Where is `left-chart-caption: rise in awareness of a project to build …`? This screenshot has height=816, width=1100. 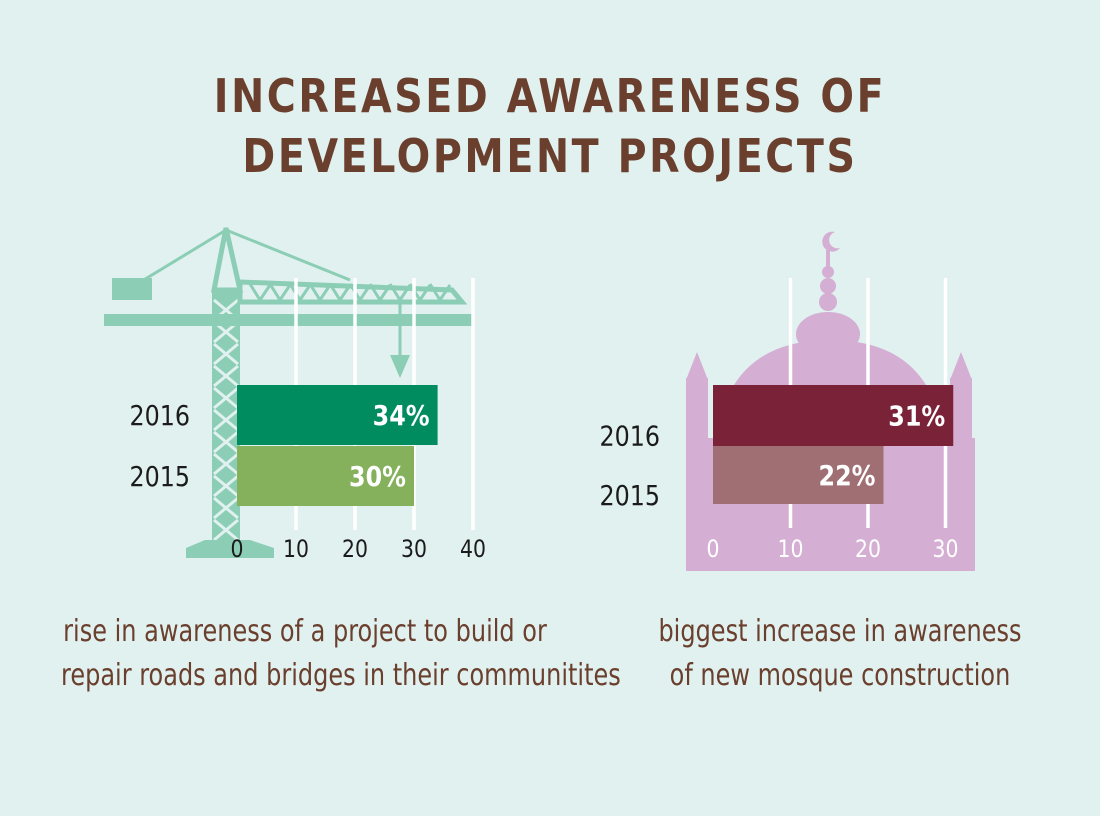
left-chart-caption: rise in awareness of a project to build … is located at coordinates (341, 654).